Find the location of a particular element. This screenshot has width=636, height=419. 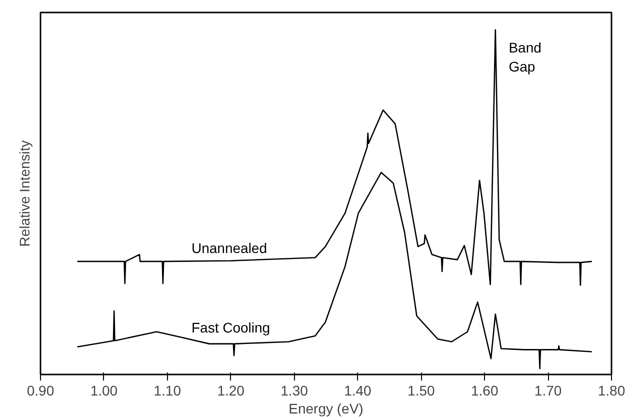

x-tick-label: 0.90 is located at coordinates (40, 390).